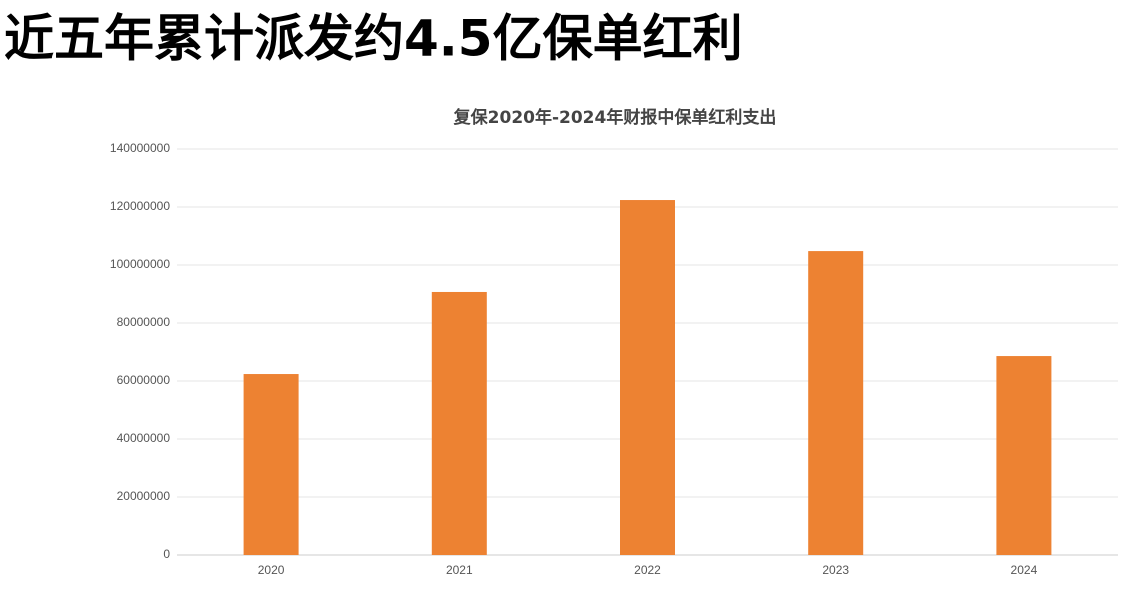  Describe the element at coordinates (271, 570) in the screenshot. I see `x-tick-label: 2020` at that location.